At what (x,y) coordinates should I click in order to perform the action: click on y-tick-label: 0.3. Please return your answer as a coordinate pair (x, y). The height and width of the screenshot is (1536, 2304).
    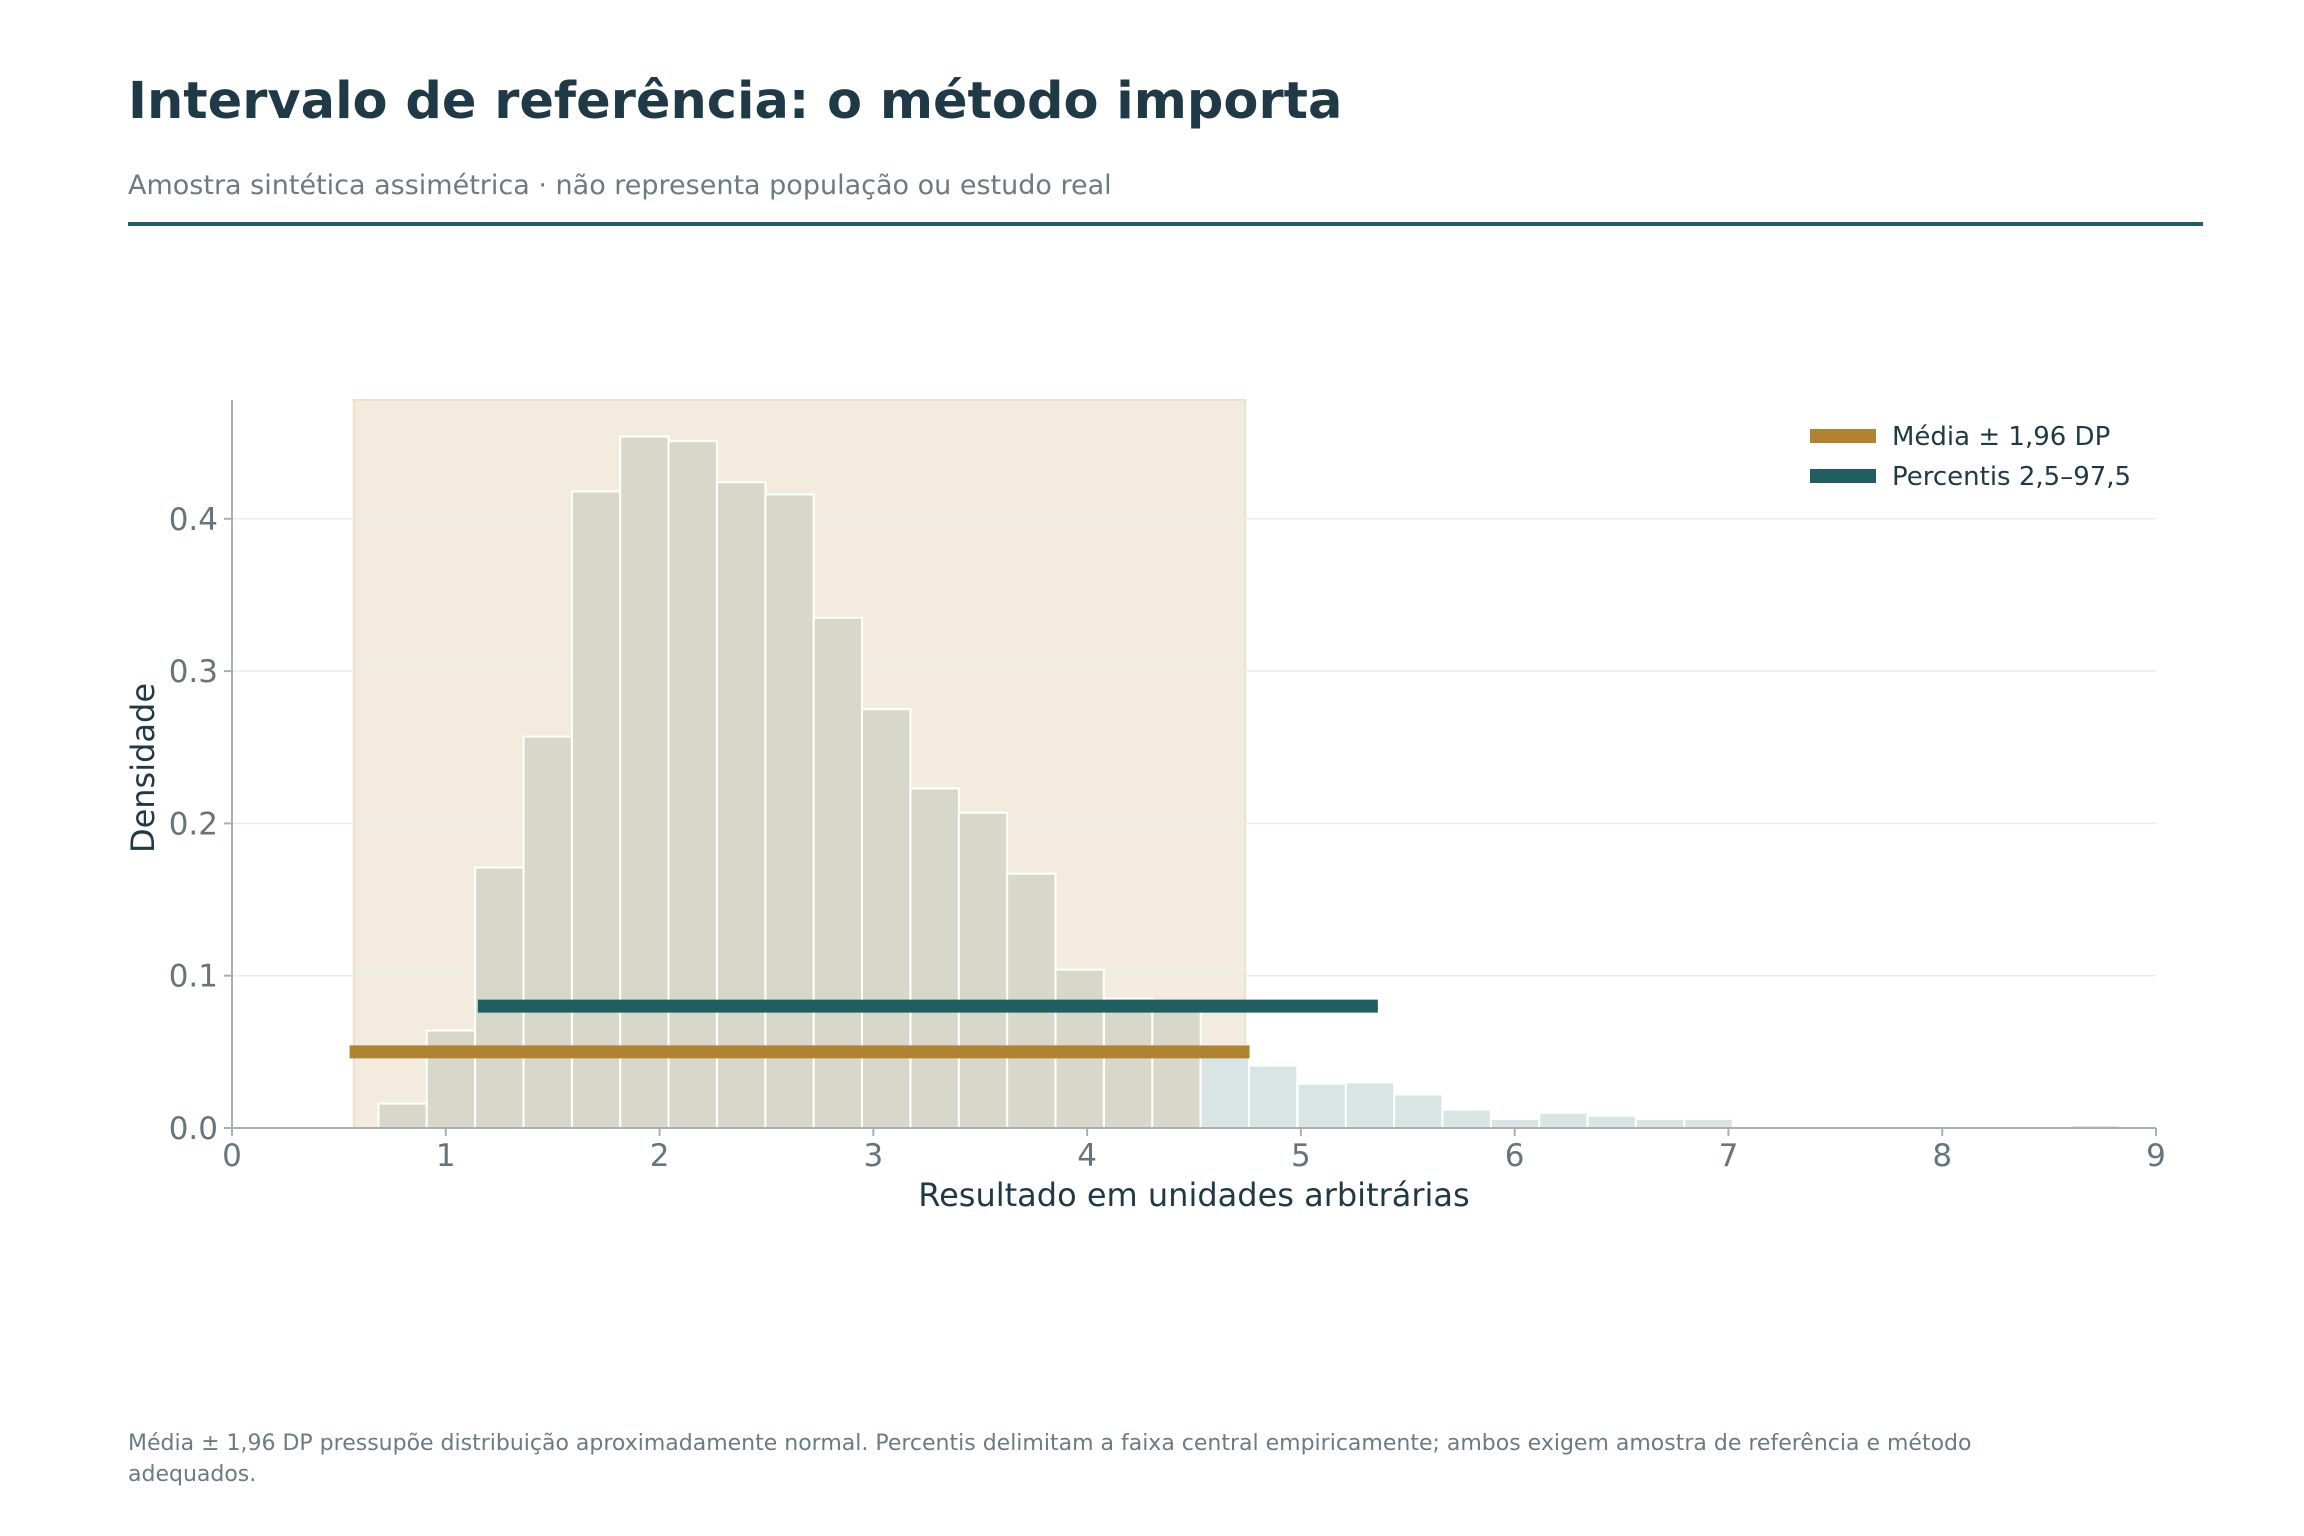
    Looking at the image, I should click on (193, 672).